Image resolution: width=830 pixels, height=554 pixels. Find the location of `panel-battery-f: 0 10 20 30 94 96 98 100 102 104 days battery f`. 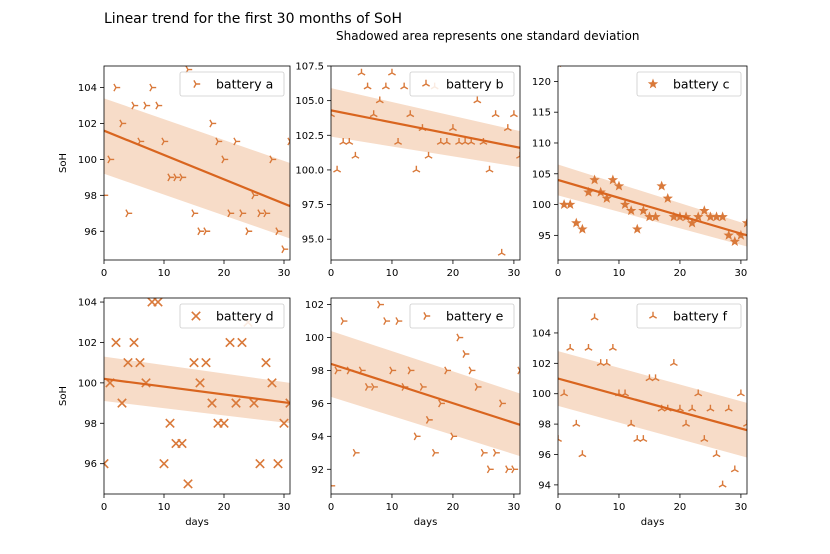

panel-battery-f: 0 10 20 30 94 96 98 100 102 104 days battery f is located at coordinates (640, 412).